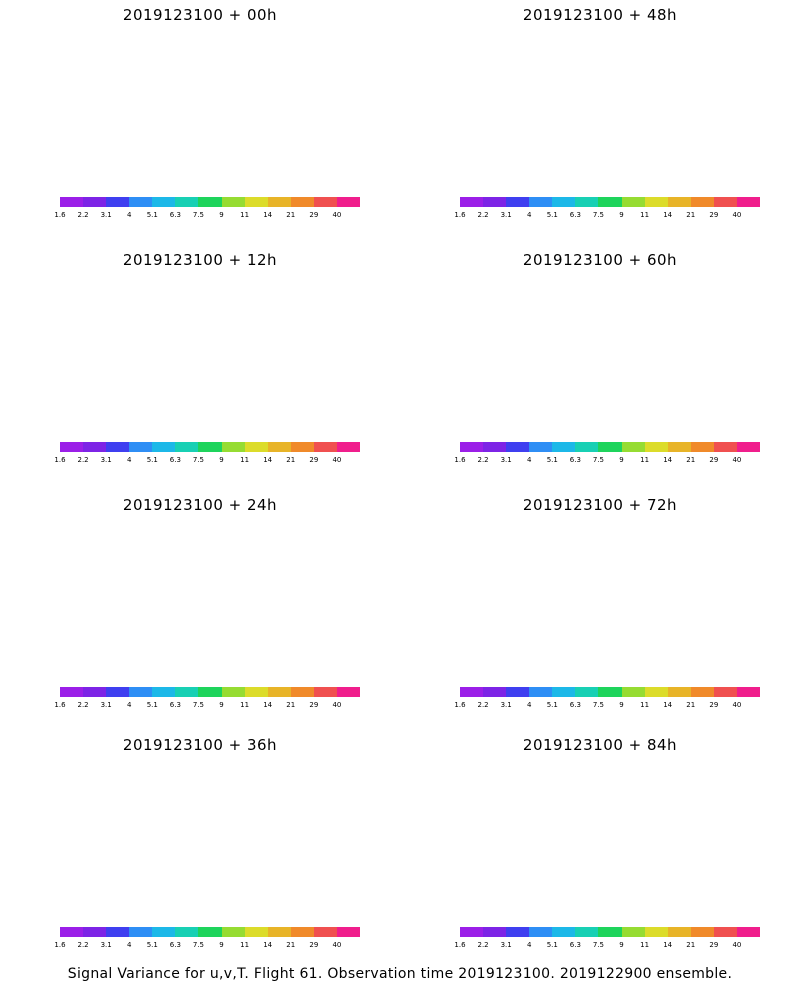 The height and width of the screenshot is (1000, 800). What do you see at coordinates (605, 348) in the screenshot?
I see `coastline` at bounding box center [605, 348].